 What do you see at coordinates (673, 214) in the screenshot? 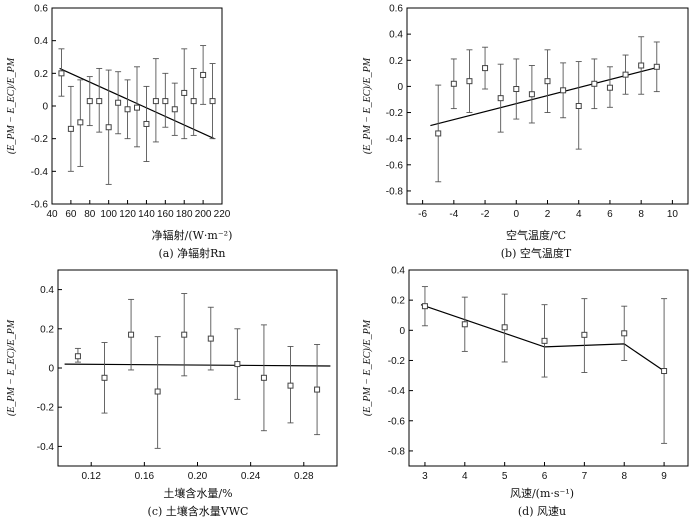
I see `x-tick-label: 10` at bounding box center [673, 214].